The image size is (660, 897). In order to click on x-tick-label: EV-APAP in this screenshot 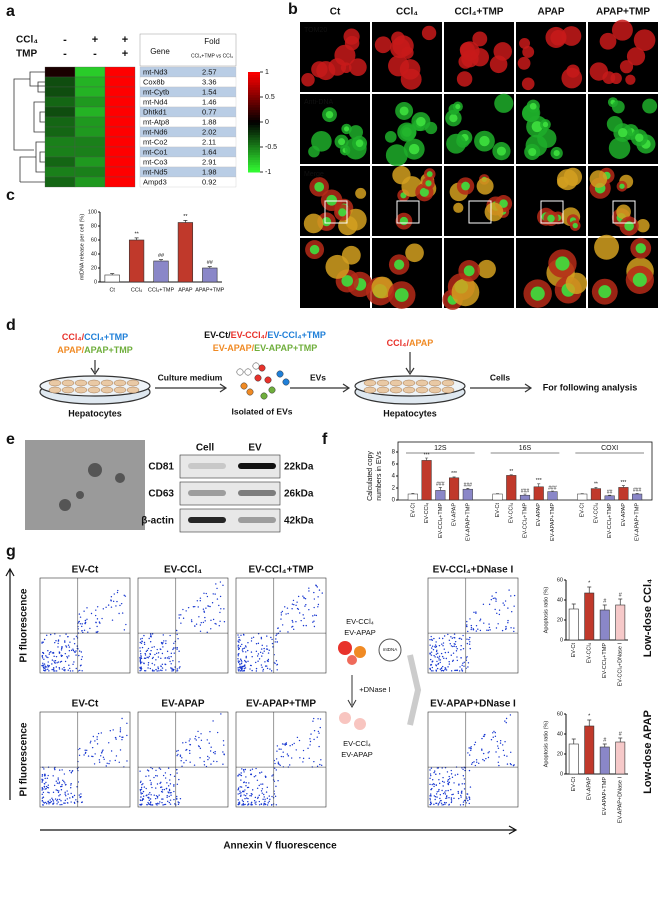, I will do `click(624, 514)`.